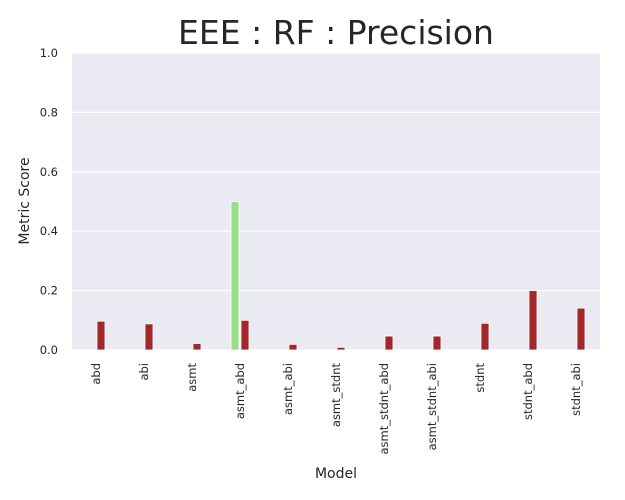  Describe the element at coordinates (576, 389) in the screenshot. I see `x-tick-label: stdnt_abi` at that location.